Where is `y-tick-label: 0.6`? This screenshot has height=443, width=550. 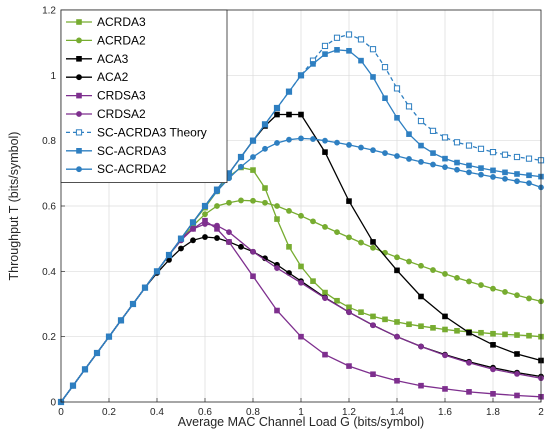
y-tick-label: 0.6 is located at coordinates (49, 207).